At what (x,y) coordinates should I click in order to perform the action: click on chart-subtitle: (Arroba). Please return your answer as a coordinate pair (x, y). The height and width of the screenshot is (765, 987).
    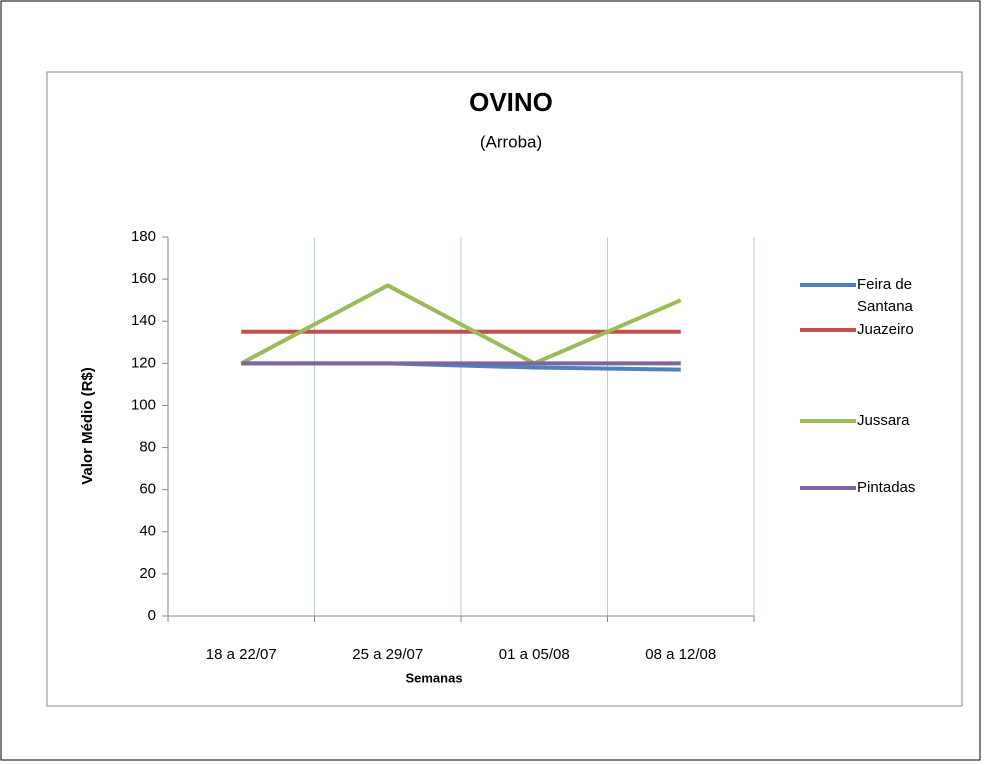
    Looking at the image, I should click on (511, 141).